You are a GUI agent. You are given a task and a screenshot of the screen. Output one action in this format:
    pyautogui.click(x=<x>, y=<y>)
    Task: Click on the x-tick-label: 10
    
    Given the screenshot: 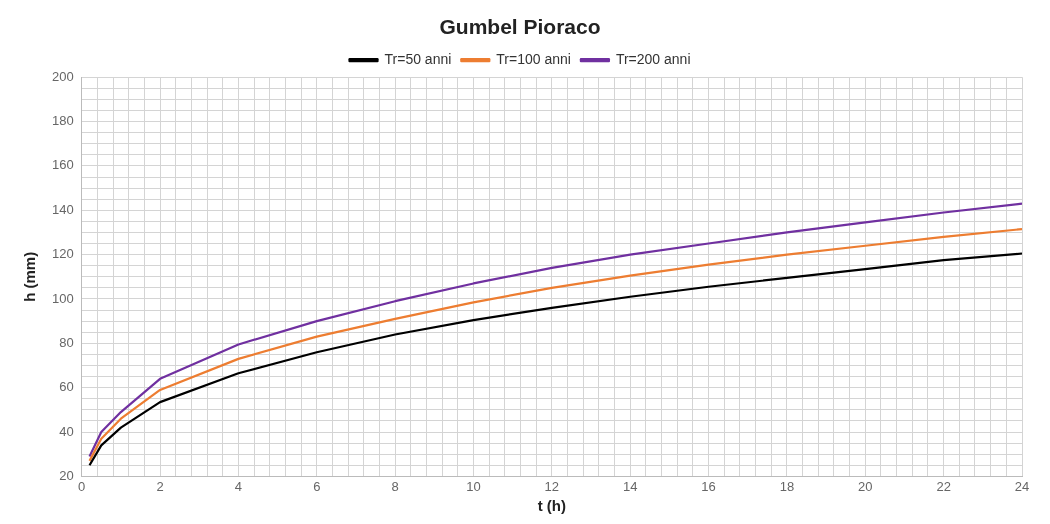 What is the action you would take?
    pyautogui.click(x=473, y=486)
    